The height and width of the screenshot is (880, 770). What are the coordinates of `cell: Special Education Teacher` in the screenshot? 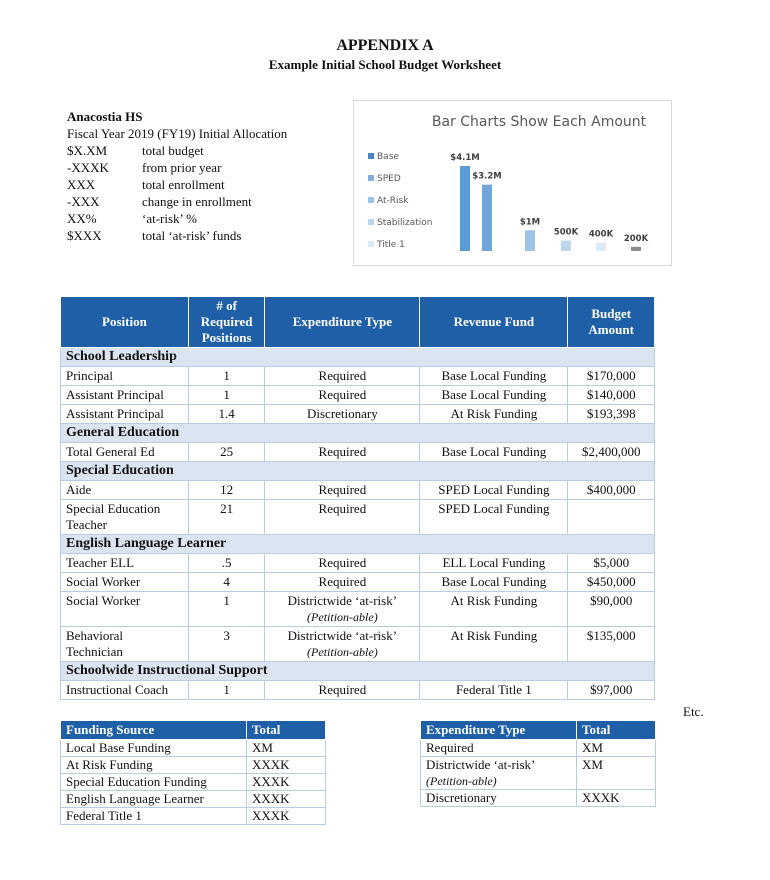 It's located at (124, 517).